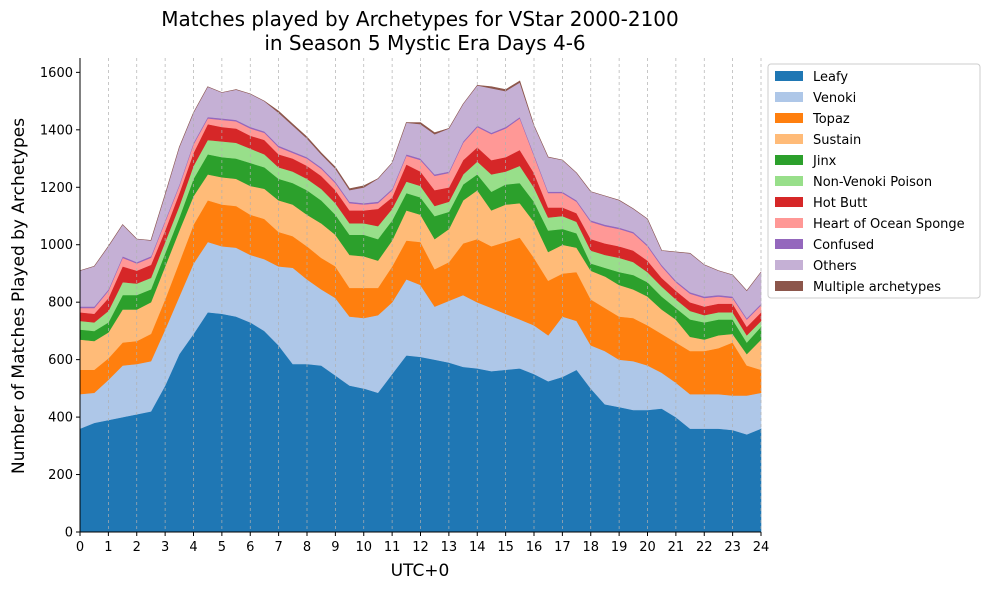 The image size is (990, 594). What do you see at coordinates (60, 475) in the screenshot?
I see `y-tick-label-1: 200` at bounding box center [60, 475].